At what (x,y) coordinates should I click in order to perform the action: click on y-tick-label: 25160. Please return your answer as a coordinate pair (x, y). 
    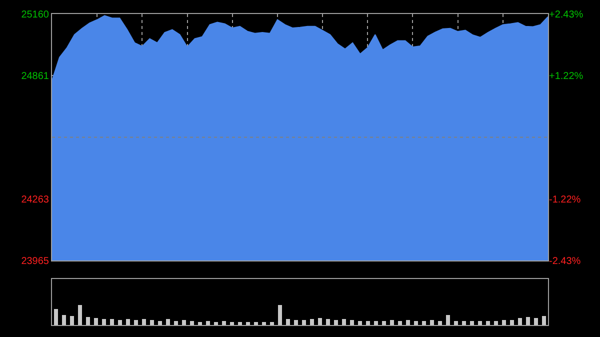
    Looking at the image, I should click on (35, 15).